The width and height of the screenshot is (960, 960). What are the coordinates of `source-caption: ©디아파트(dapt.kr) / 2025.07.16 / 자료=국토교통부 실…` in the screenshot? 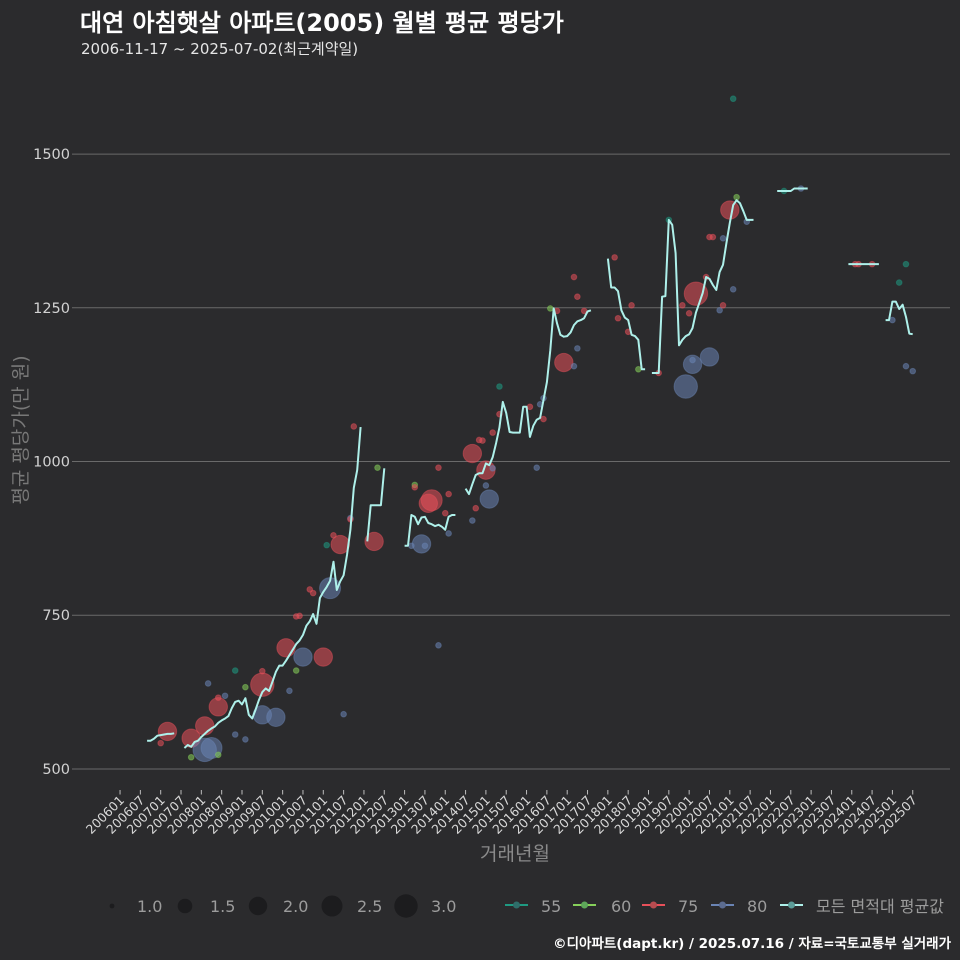 It's located at (752, 943).